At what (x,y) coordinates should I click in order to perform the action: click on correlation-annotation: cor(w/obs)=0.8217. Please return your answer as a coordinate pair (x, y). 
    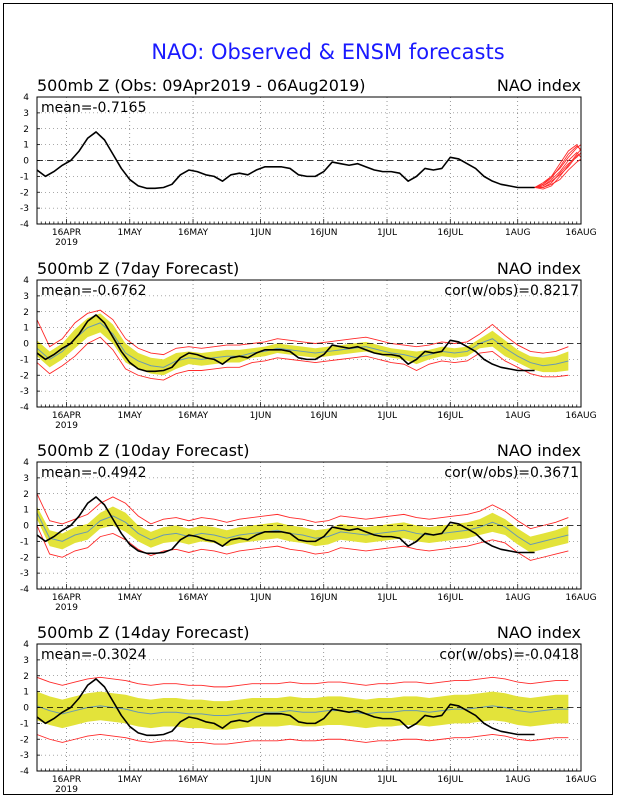
    Looking at the image, I should click on (511, 291).